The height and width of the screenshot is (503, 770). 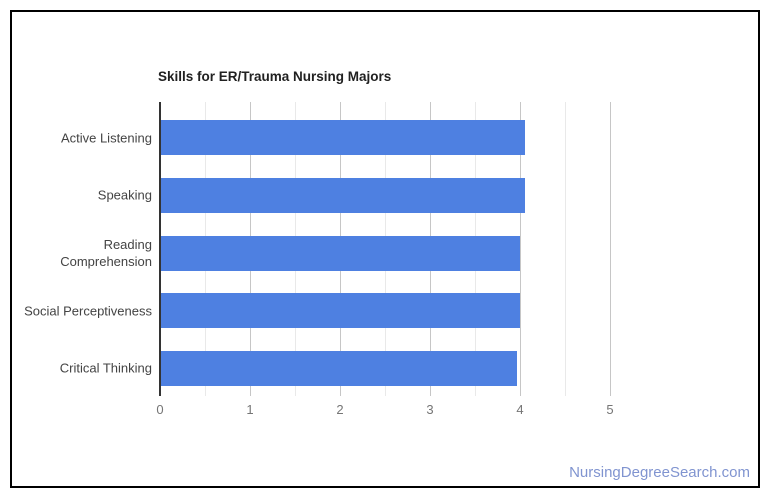 I want to click on category-label: Reading Comprehension, so click(x=106, y=253).